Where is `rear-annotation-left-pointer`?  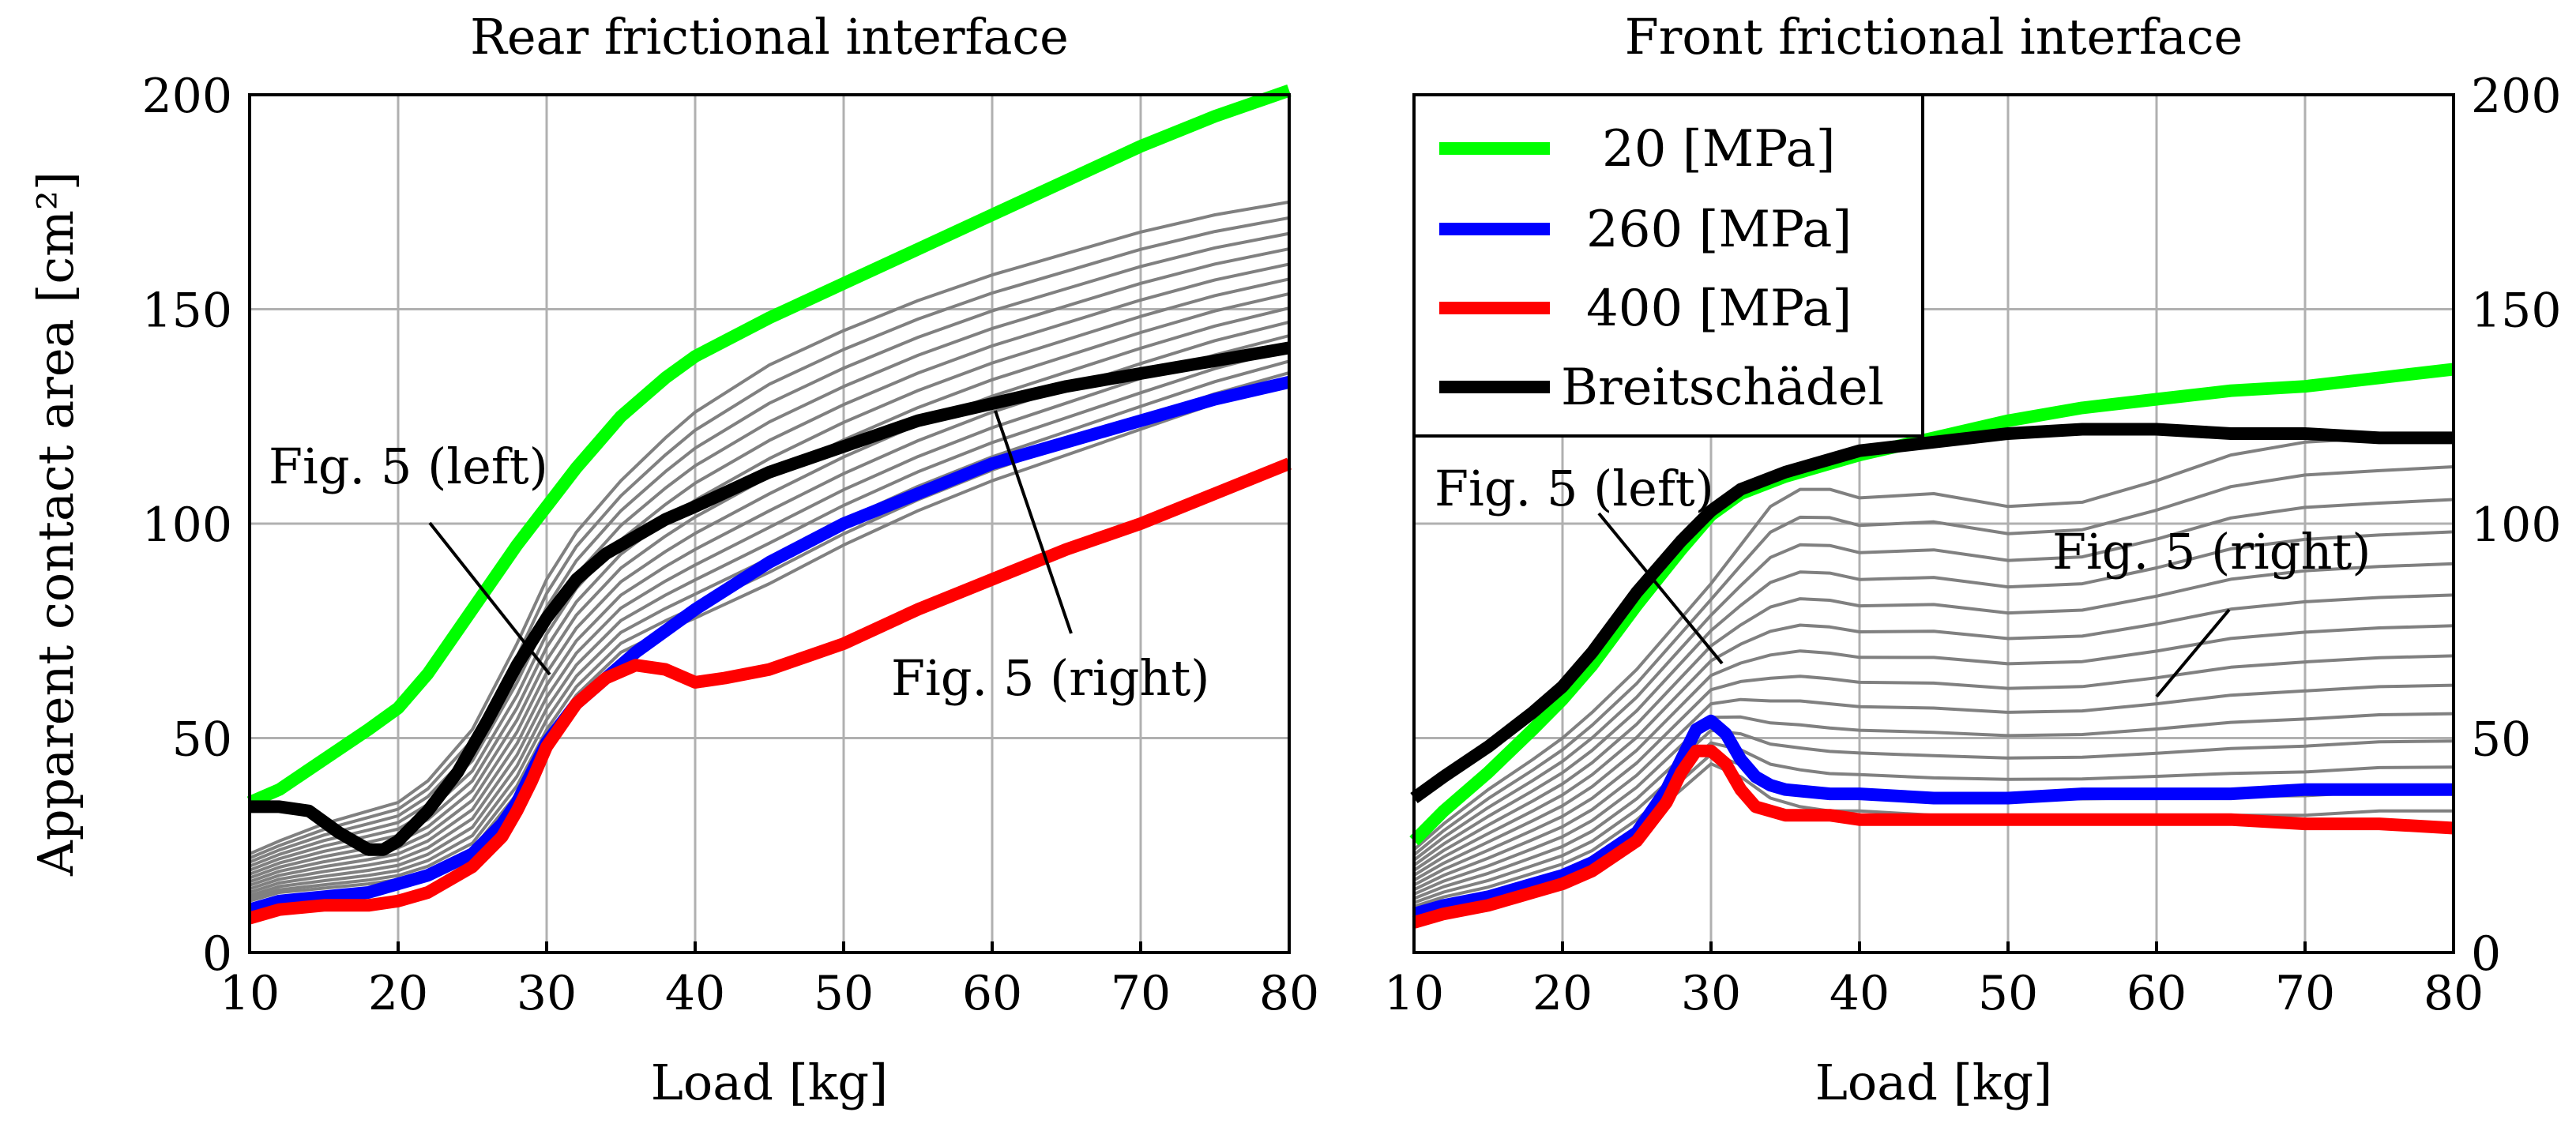
rear-annotation-left-pointer is located at coordinates (489, 599).